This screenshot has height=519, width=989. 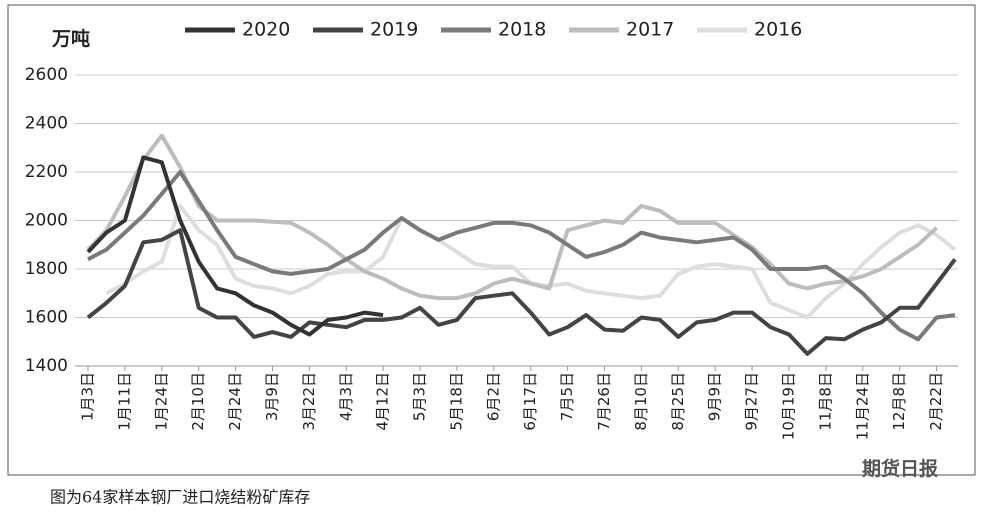 What do you see at coordinates (161, 401) in the screenshot?
I see `x-tick-label: 1月24日` at bounding box center [161, 401].